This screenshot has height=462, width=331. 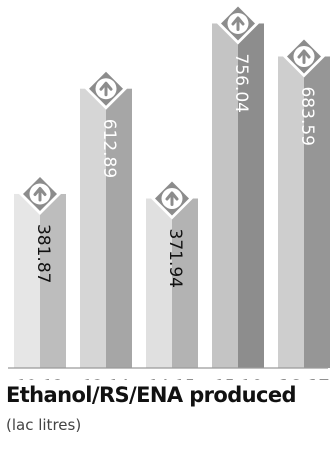 I want to click on chart-title: Ethanol/RS/ENA produced, so click(x=151, y=395).